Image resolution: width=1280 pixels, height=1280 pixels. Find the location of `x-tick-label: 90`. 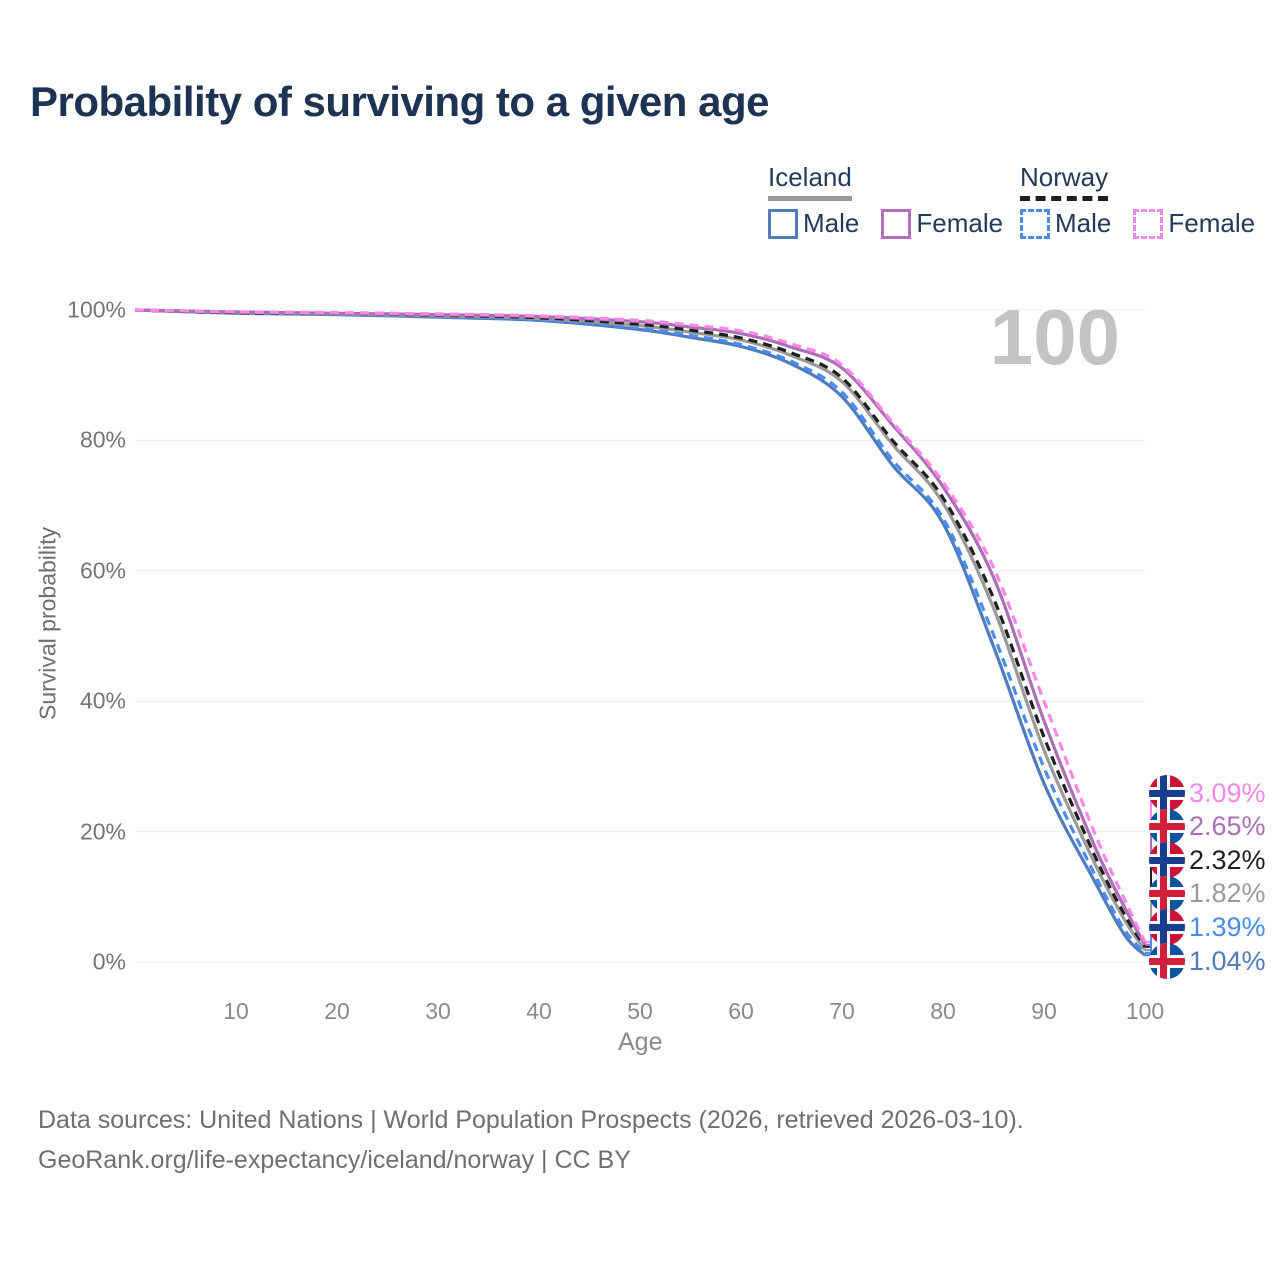

x-tick-label: 90 is located at coordinates (1044, 1011).